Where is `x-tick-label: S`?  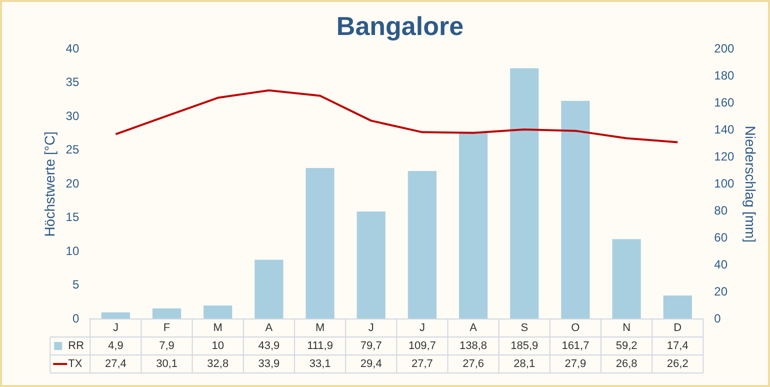 x-tick-label: S is located at coordinates (524, 328).